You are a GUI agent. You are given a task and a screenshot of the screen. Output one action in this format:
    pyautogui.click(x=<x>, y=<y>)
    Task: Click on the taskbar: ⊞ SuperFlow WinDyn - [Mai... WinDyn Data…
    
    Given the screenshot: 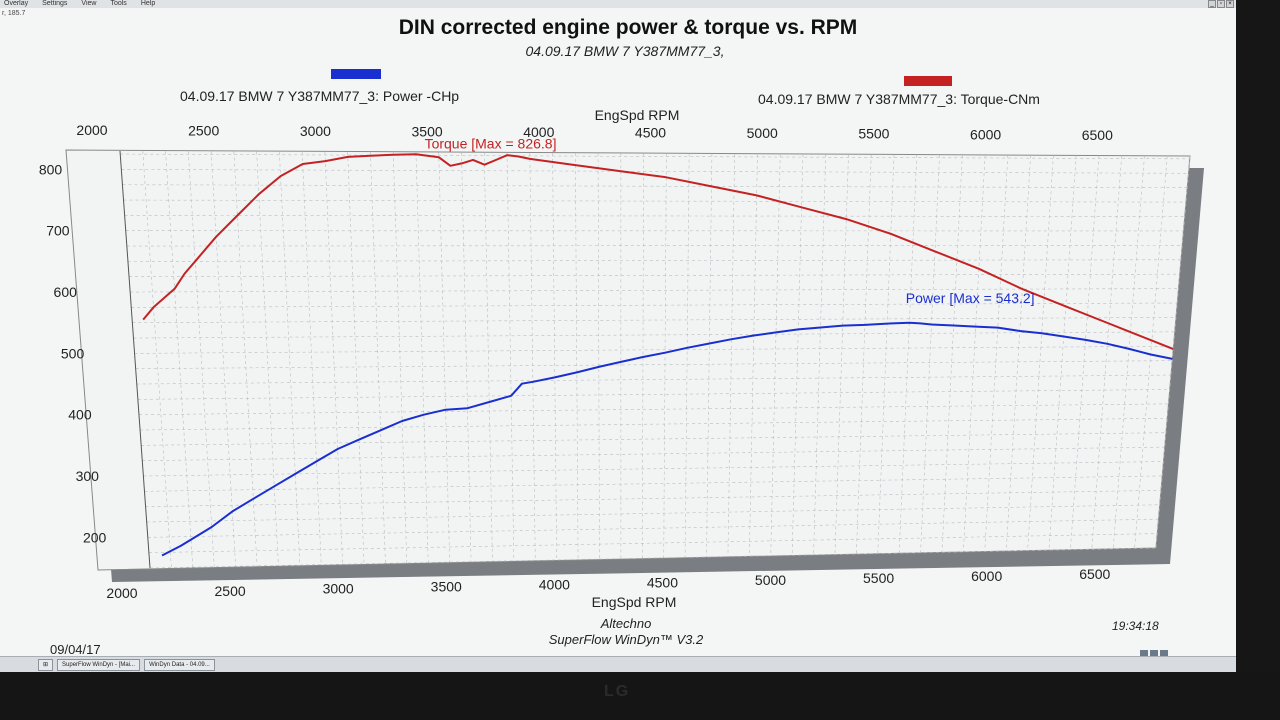 What is the action you would take?
    pyautogui.click(x=620, y=664)
    